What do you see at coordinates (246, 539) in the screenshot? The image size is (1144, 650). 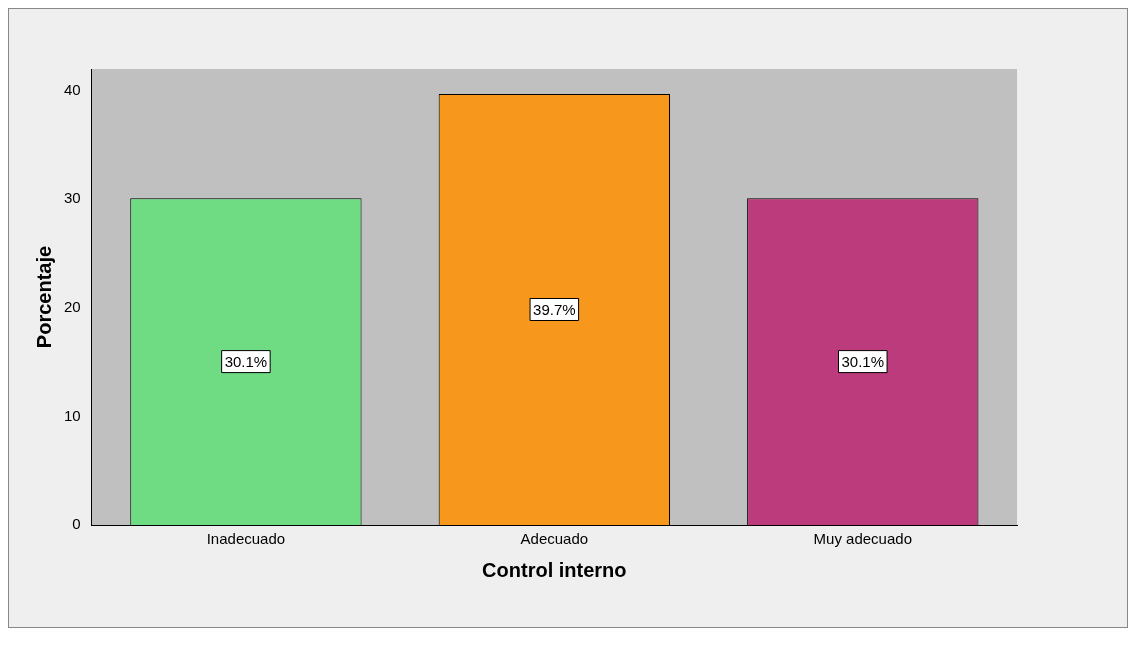 I see `x-tick-label: Inadecuado` at bounding box center [246, 539].